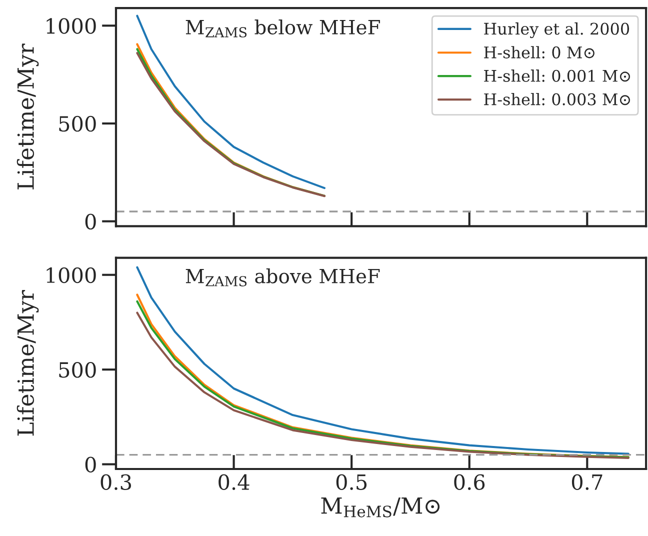 This screenshot has width=648, height=536. Describe the element at coordinates (557, 99) in the screenshot. I see `legend-label: H-shell: 0.003 M⊙` at that location.